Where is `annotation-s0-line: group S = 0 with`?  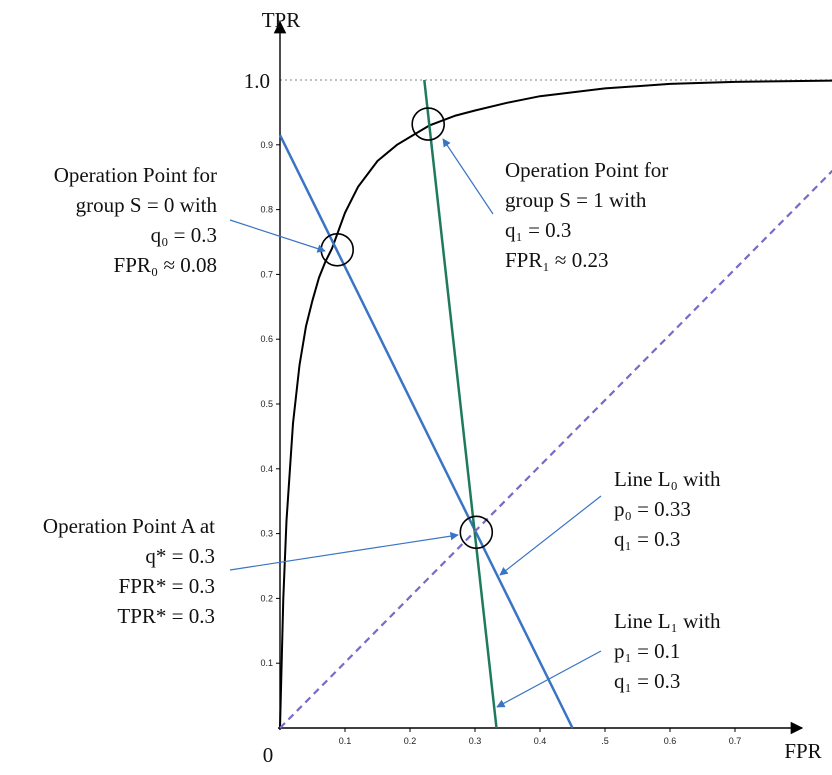 annotation-s0-line: group S = 0 with is located at coordinates (147, 205).